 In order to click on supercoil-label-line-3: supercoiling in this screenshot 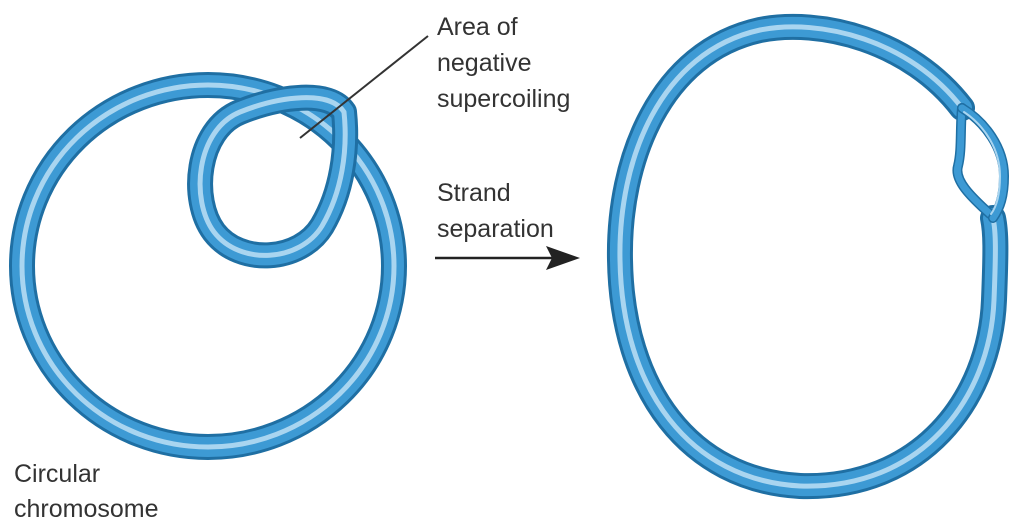, I will do `click(503, 99)`.